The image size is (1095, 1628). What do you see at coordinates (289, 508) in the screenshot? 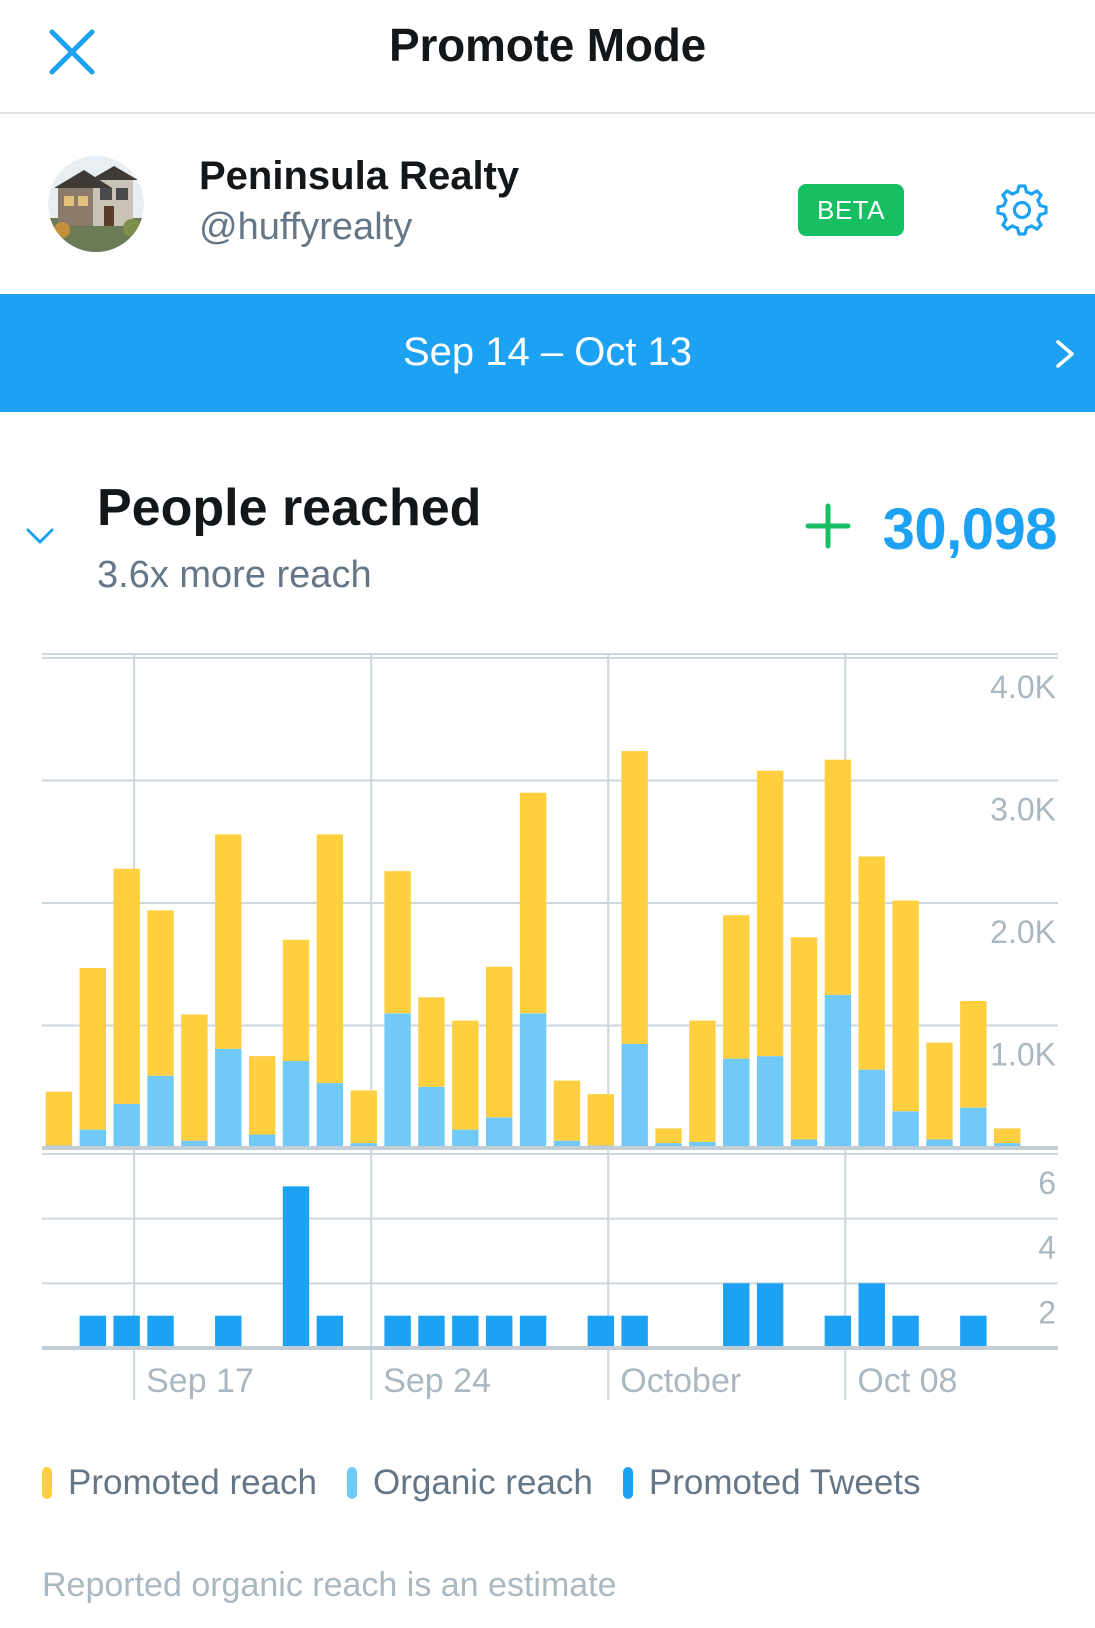
I see `metric-title: People reached` at bounding box center [289, 508].